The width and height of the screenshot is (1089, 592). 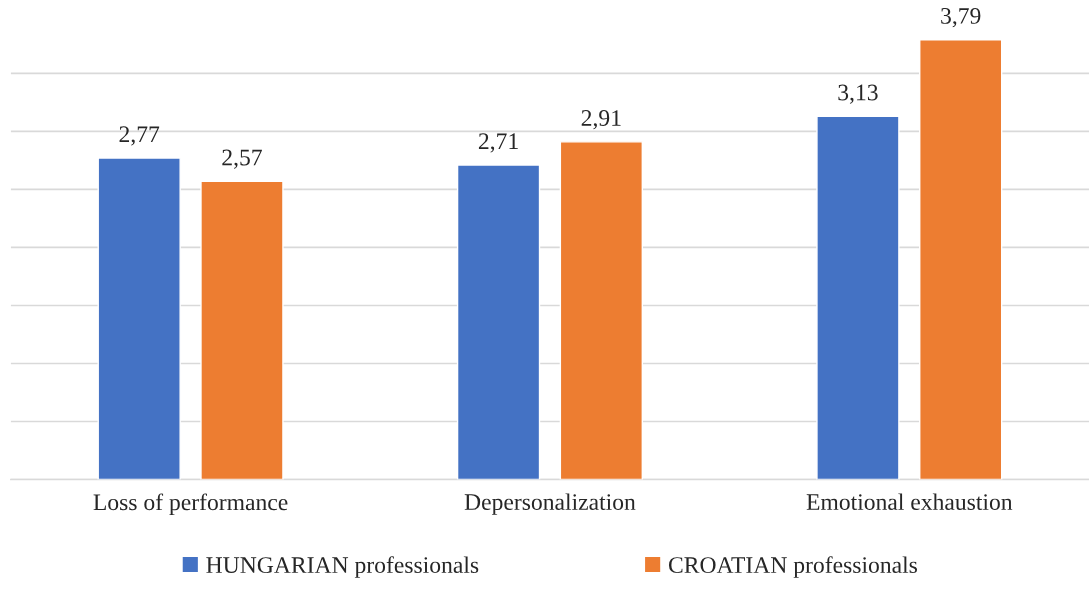 What do you see at coordinates (550, 504) in the screenshot?
I see `x-tick-label: Depersonalization` at bounding box center [550, 504].